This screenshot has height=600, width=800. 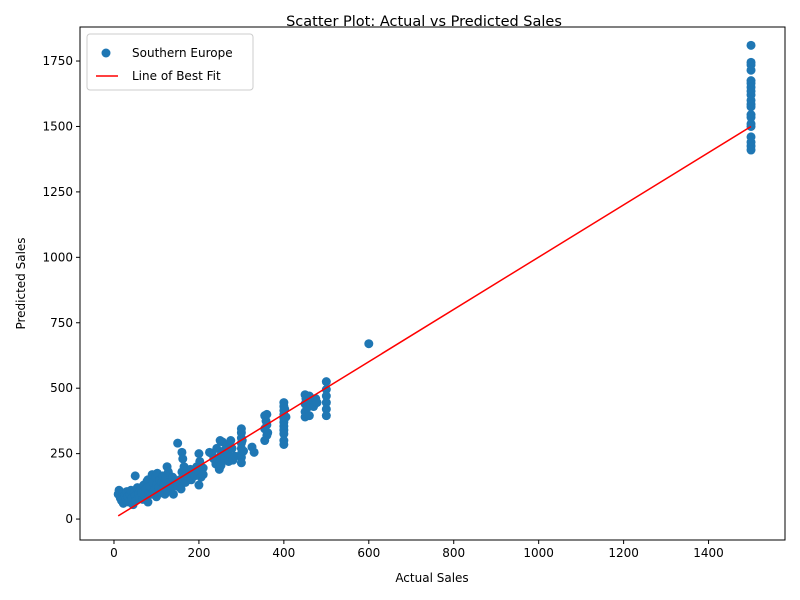 What do you see at coordinates (417, 550) in the screenshot?
I see `x-axis-ticks: 0 200 400 600 800 1000 1200 1400` at bounding box center [417, 550].